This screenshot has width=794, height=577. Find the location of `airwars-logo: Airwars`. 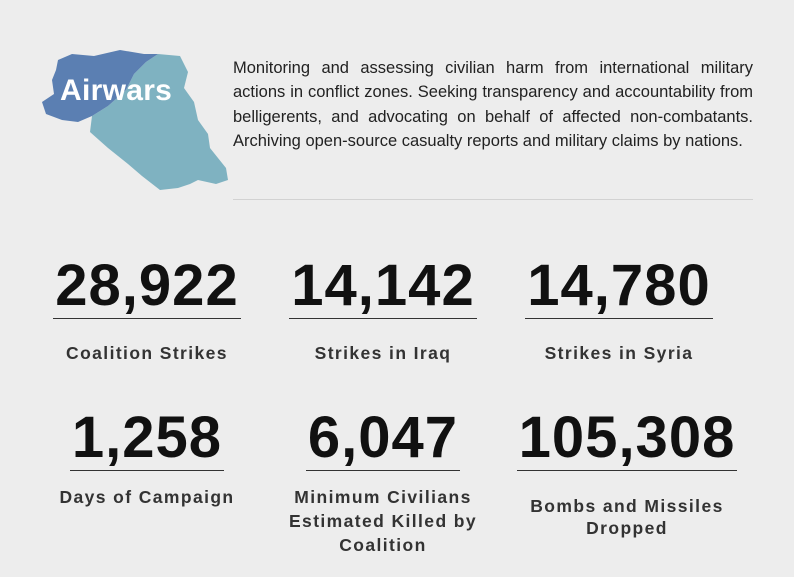

airwars-logo: Airwars is located at coordinates (133, 119).